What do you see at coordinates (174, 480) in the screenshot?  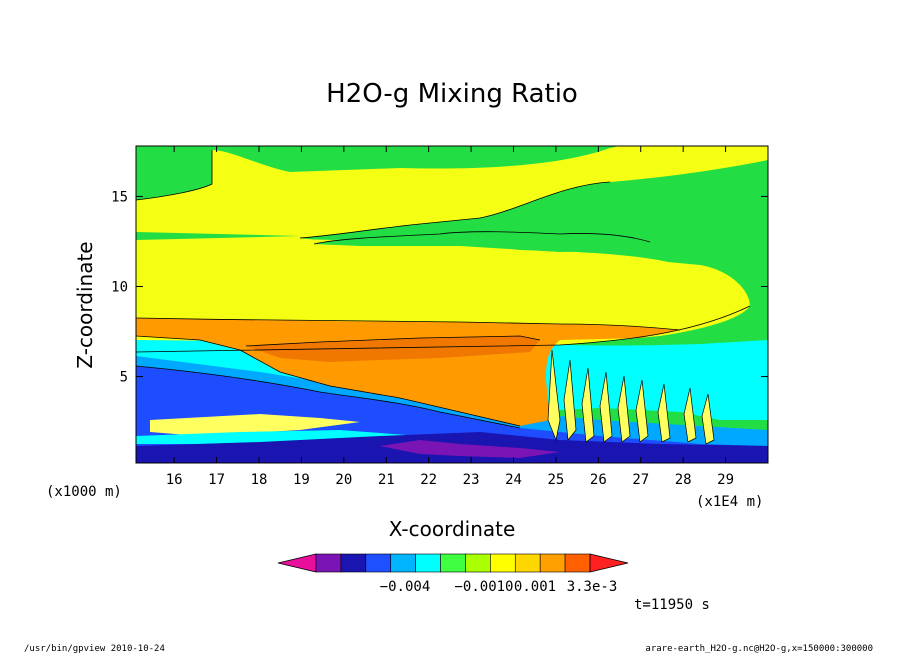 I see `x-tick-label: 16` at bounding box center [174, 480].